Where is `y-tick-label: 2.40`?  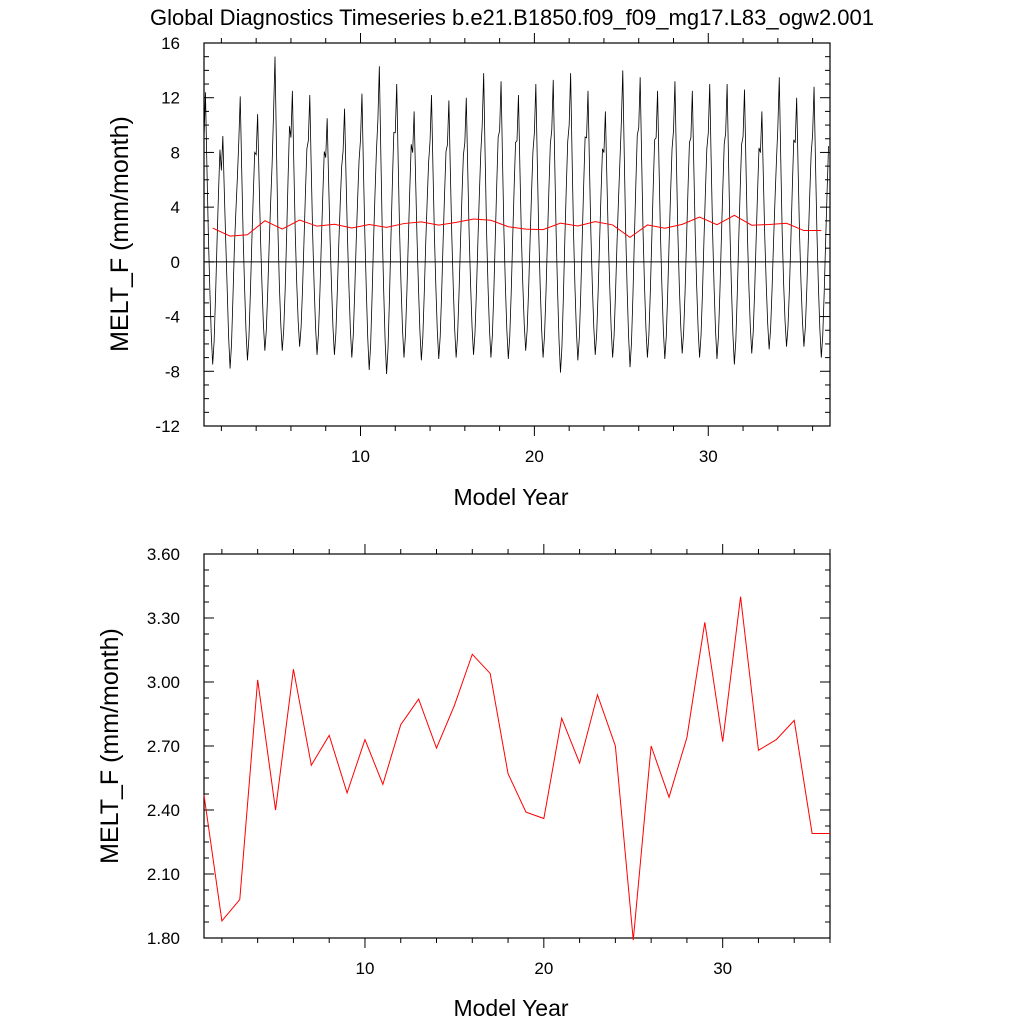
y-tick-label: 2.40 is located at coordinates (163, 810).